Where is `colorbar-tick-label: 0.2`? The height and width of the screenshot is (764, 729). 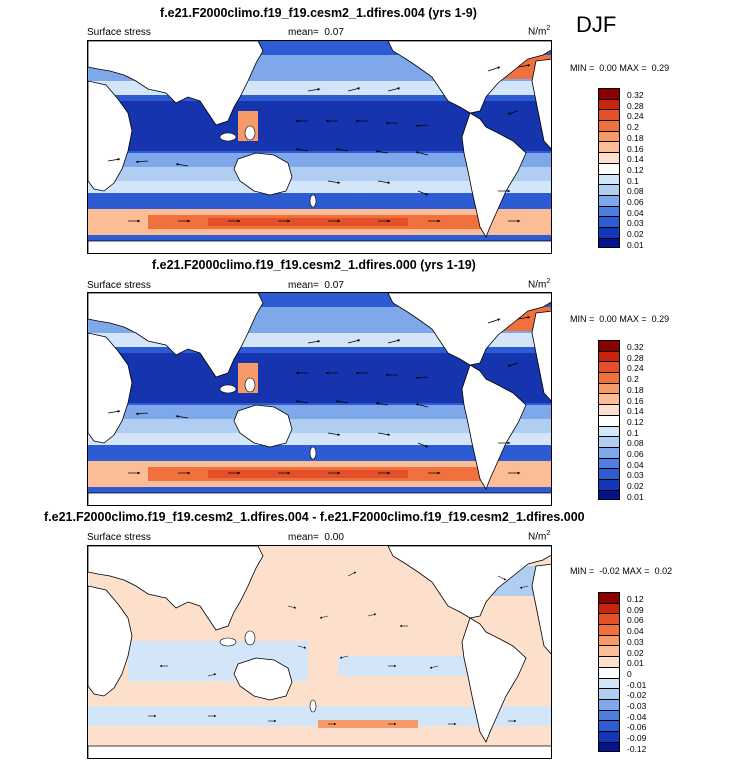
colorbar-tick-label: 0.2 is located at coordinates (633, 127).